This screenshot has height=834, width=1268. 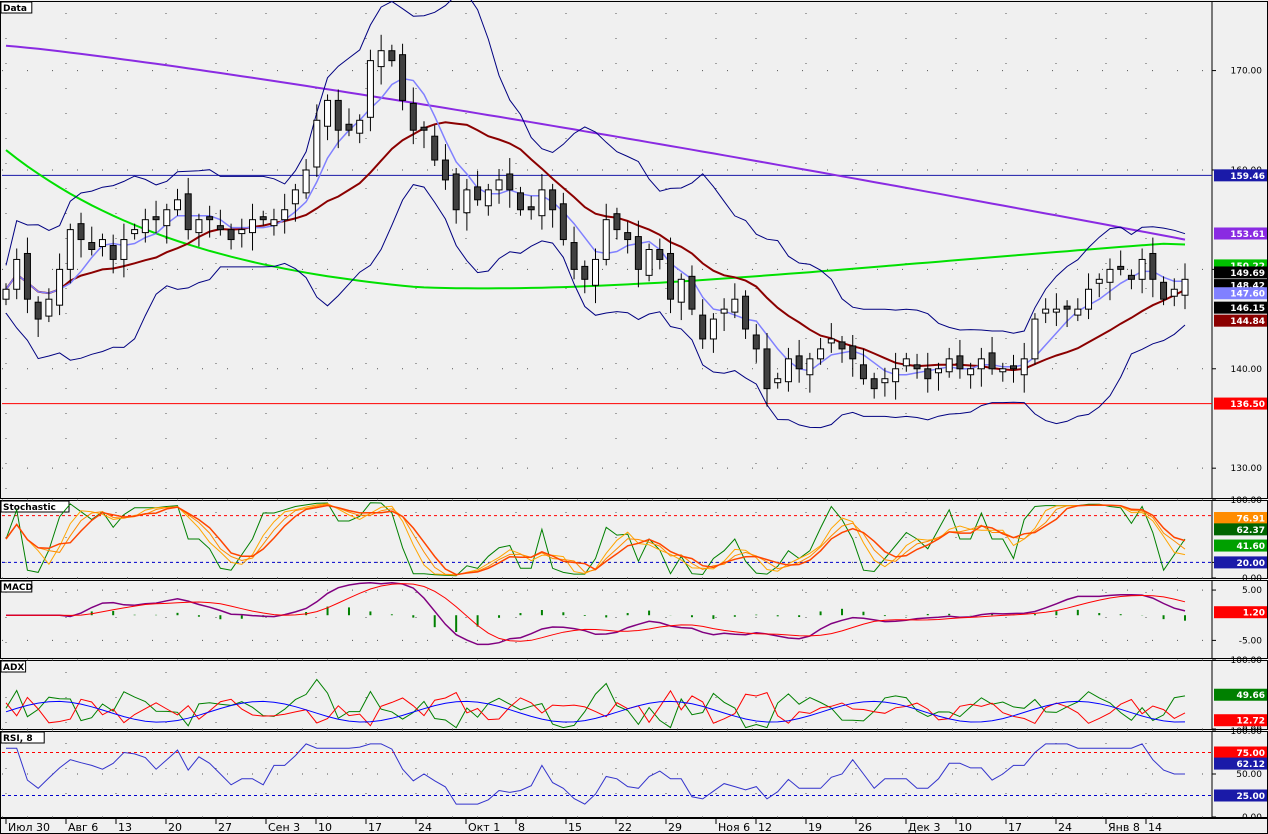 I want to click on stoch-signal-line, so click(x=595, y=540).